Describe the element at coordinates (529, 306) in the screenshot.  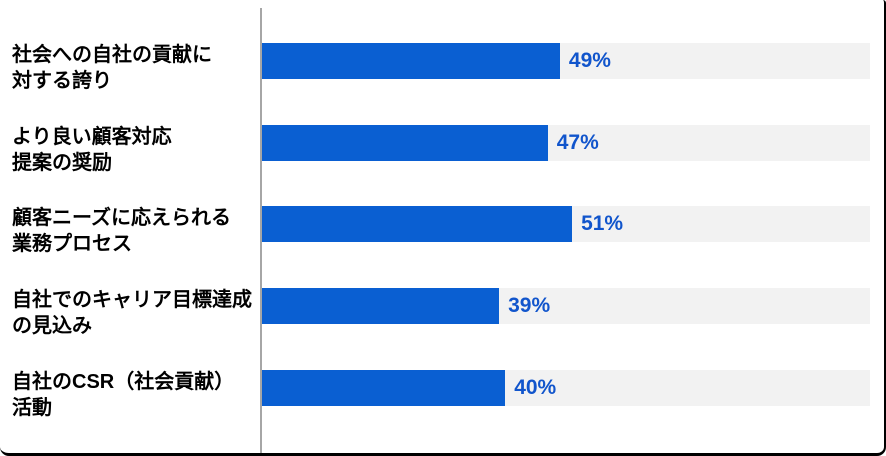
I see `value-label: 39%` at that location.